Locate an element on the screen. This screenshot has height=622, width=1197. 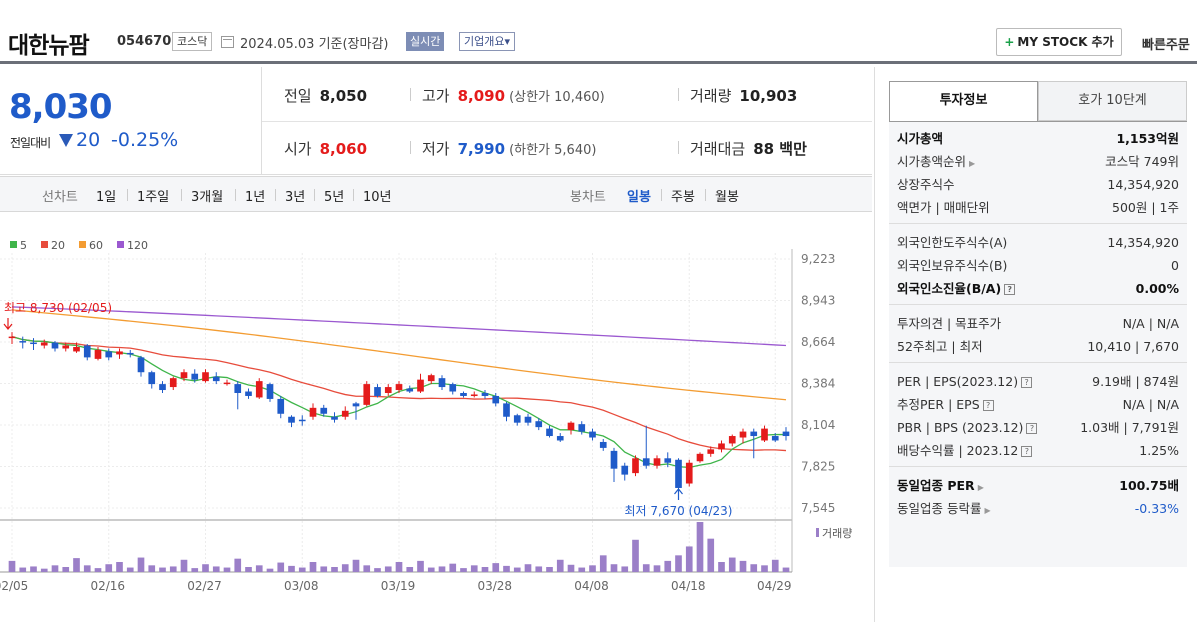
info-tabs: 투자정보 호가 10단계 is located at coordinates (1038, 101).